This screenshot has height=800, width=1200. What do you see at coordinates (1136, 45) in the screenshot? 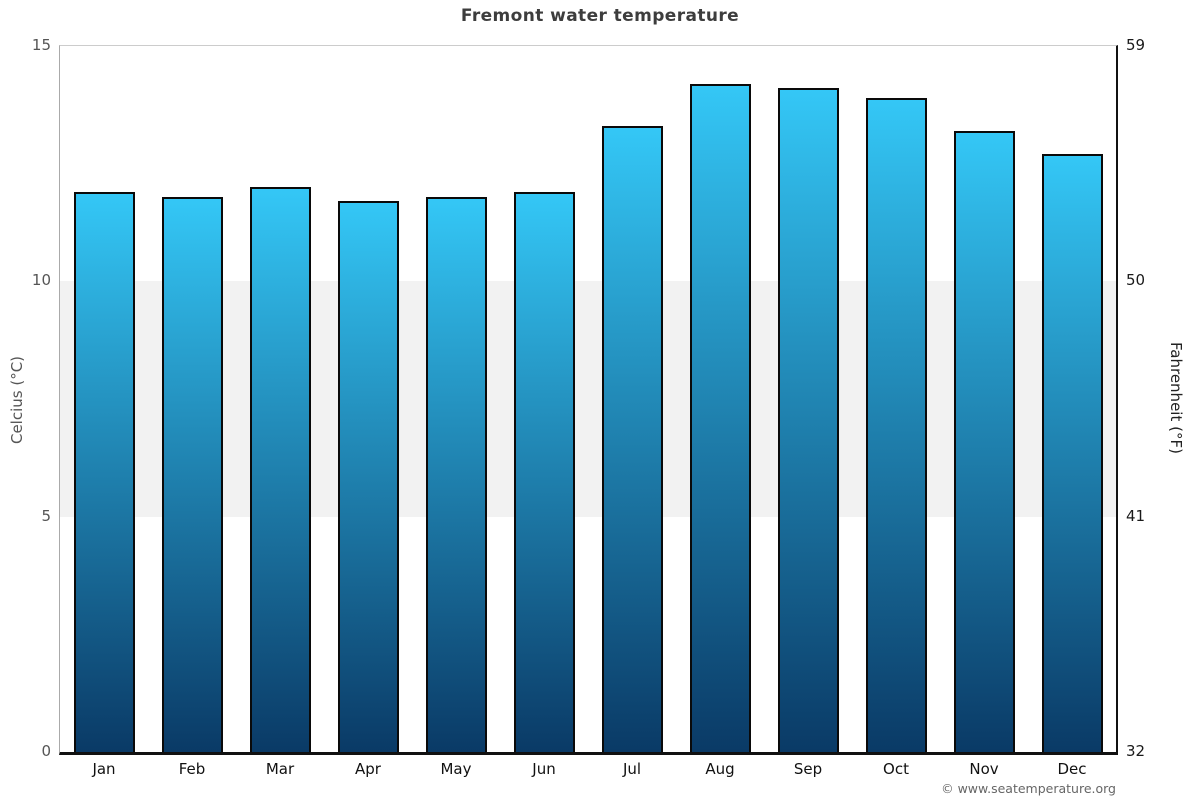
I see `right-tick-59: 59` at bounding box center [1136, 45].